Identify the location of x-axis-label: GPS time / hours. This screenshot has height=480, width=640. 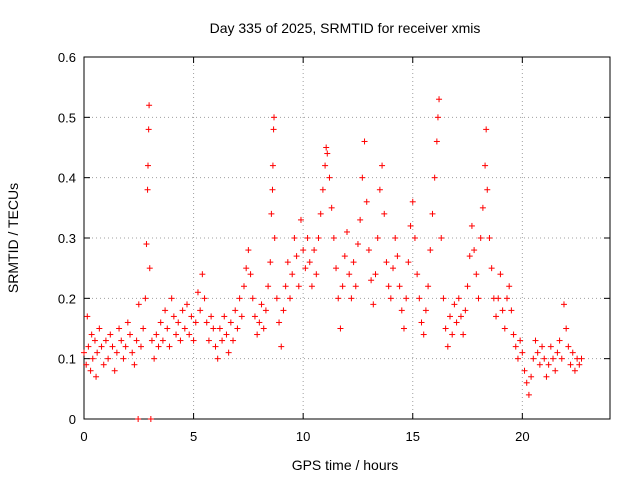
(345, 465).